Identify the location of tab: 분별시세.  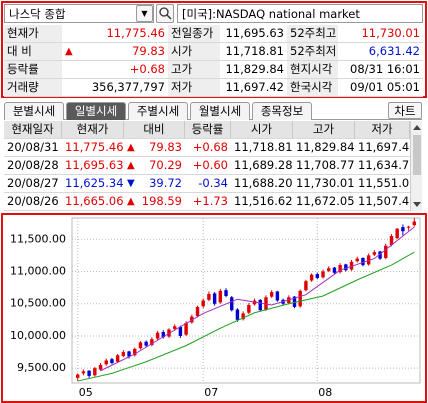
(34, 111).